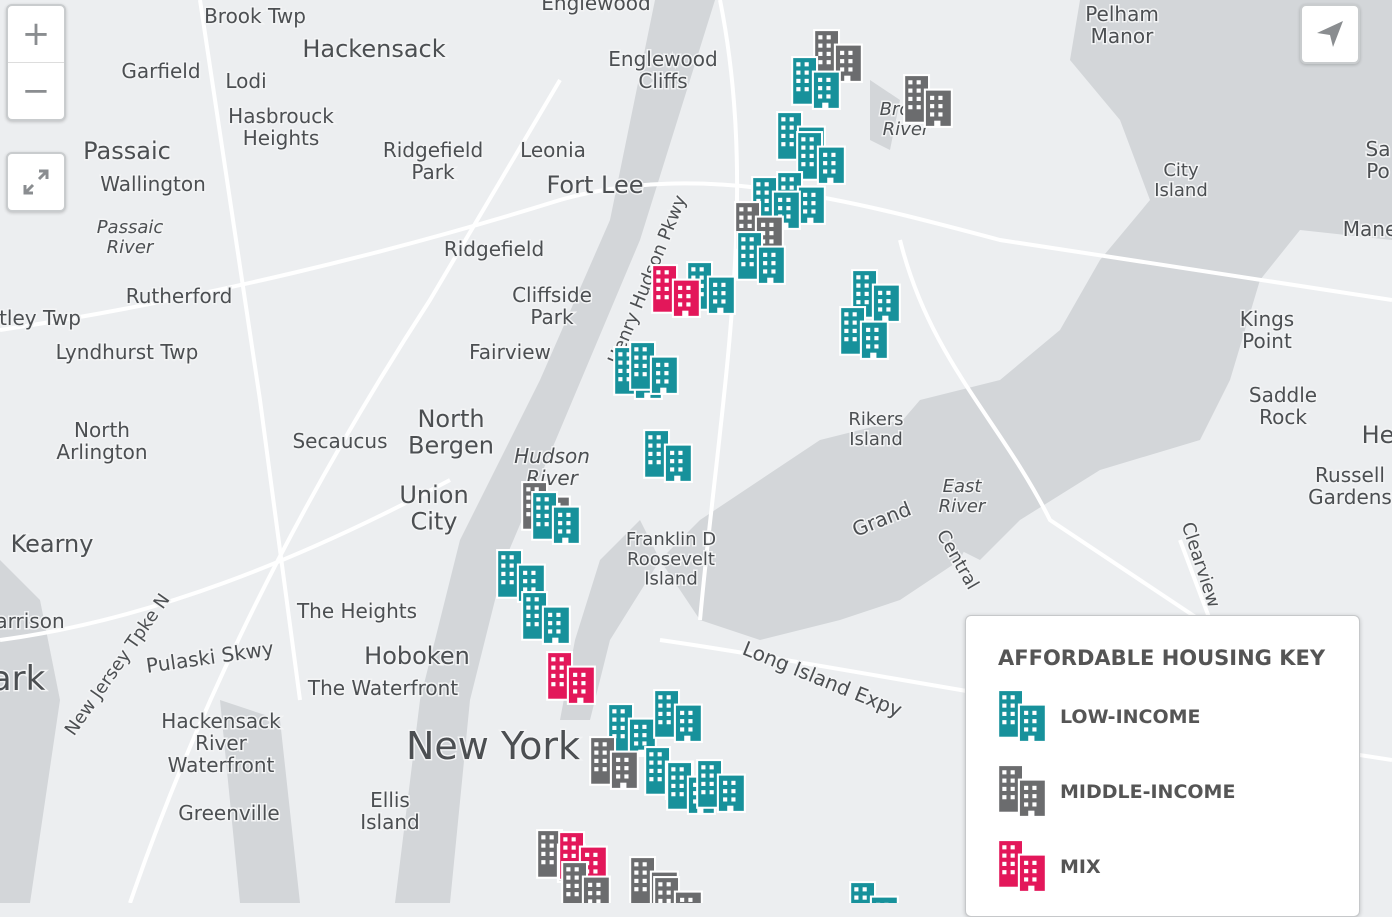  Describe the element at coordinates (1181, 170) in the screenshot. I see `label-line: City` at that location.